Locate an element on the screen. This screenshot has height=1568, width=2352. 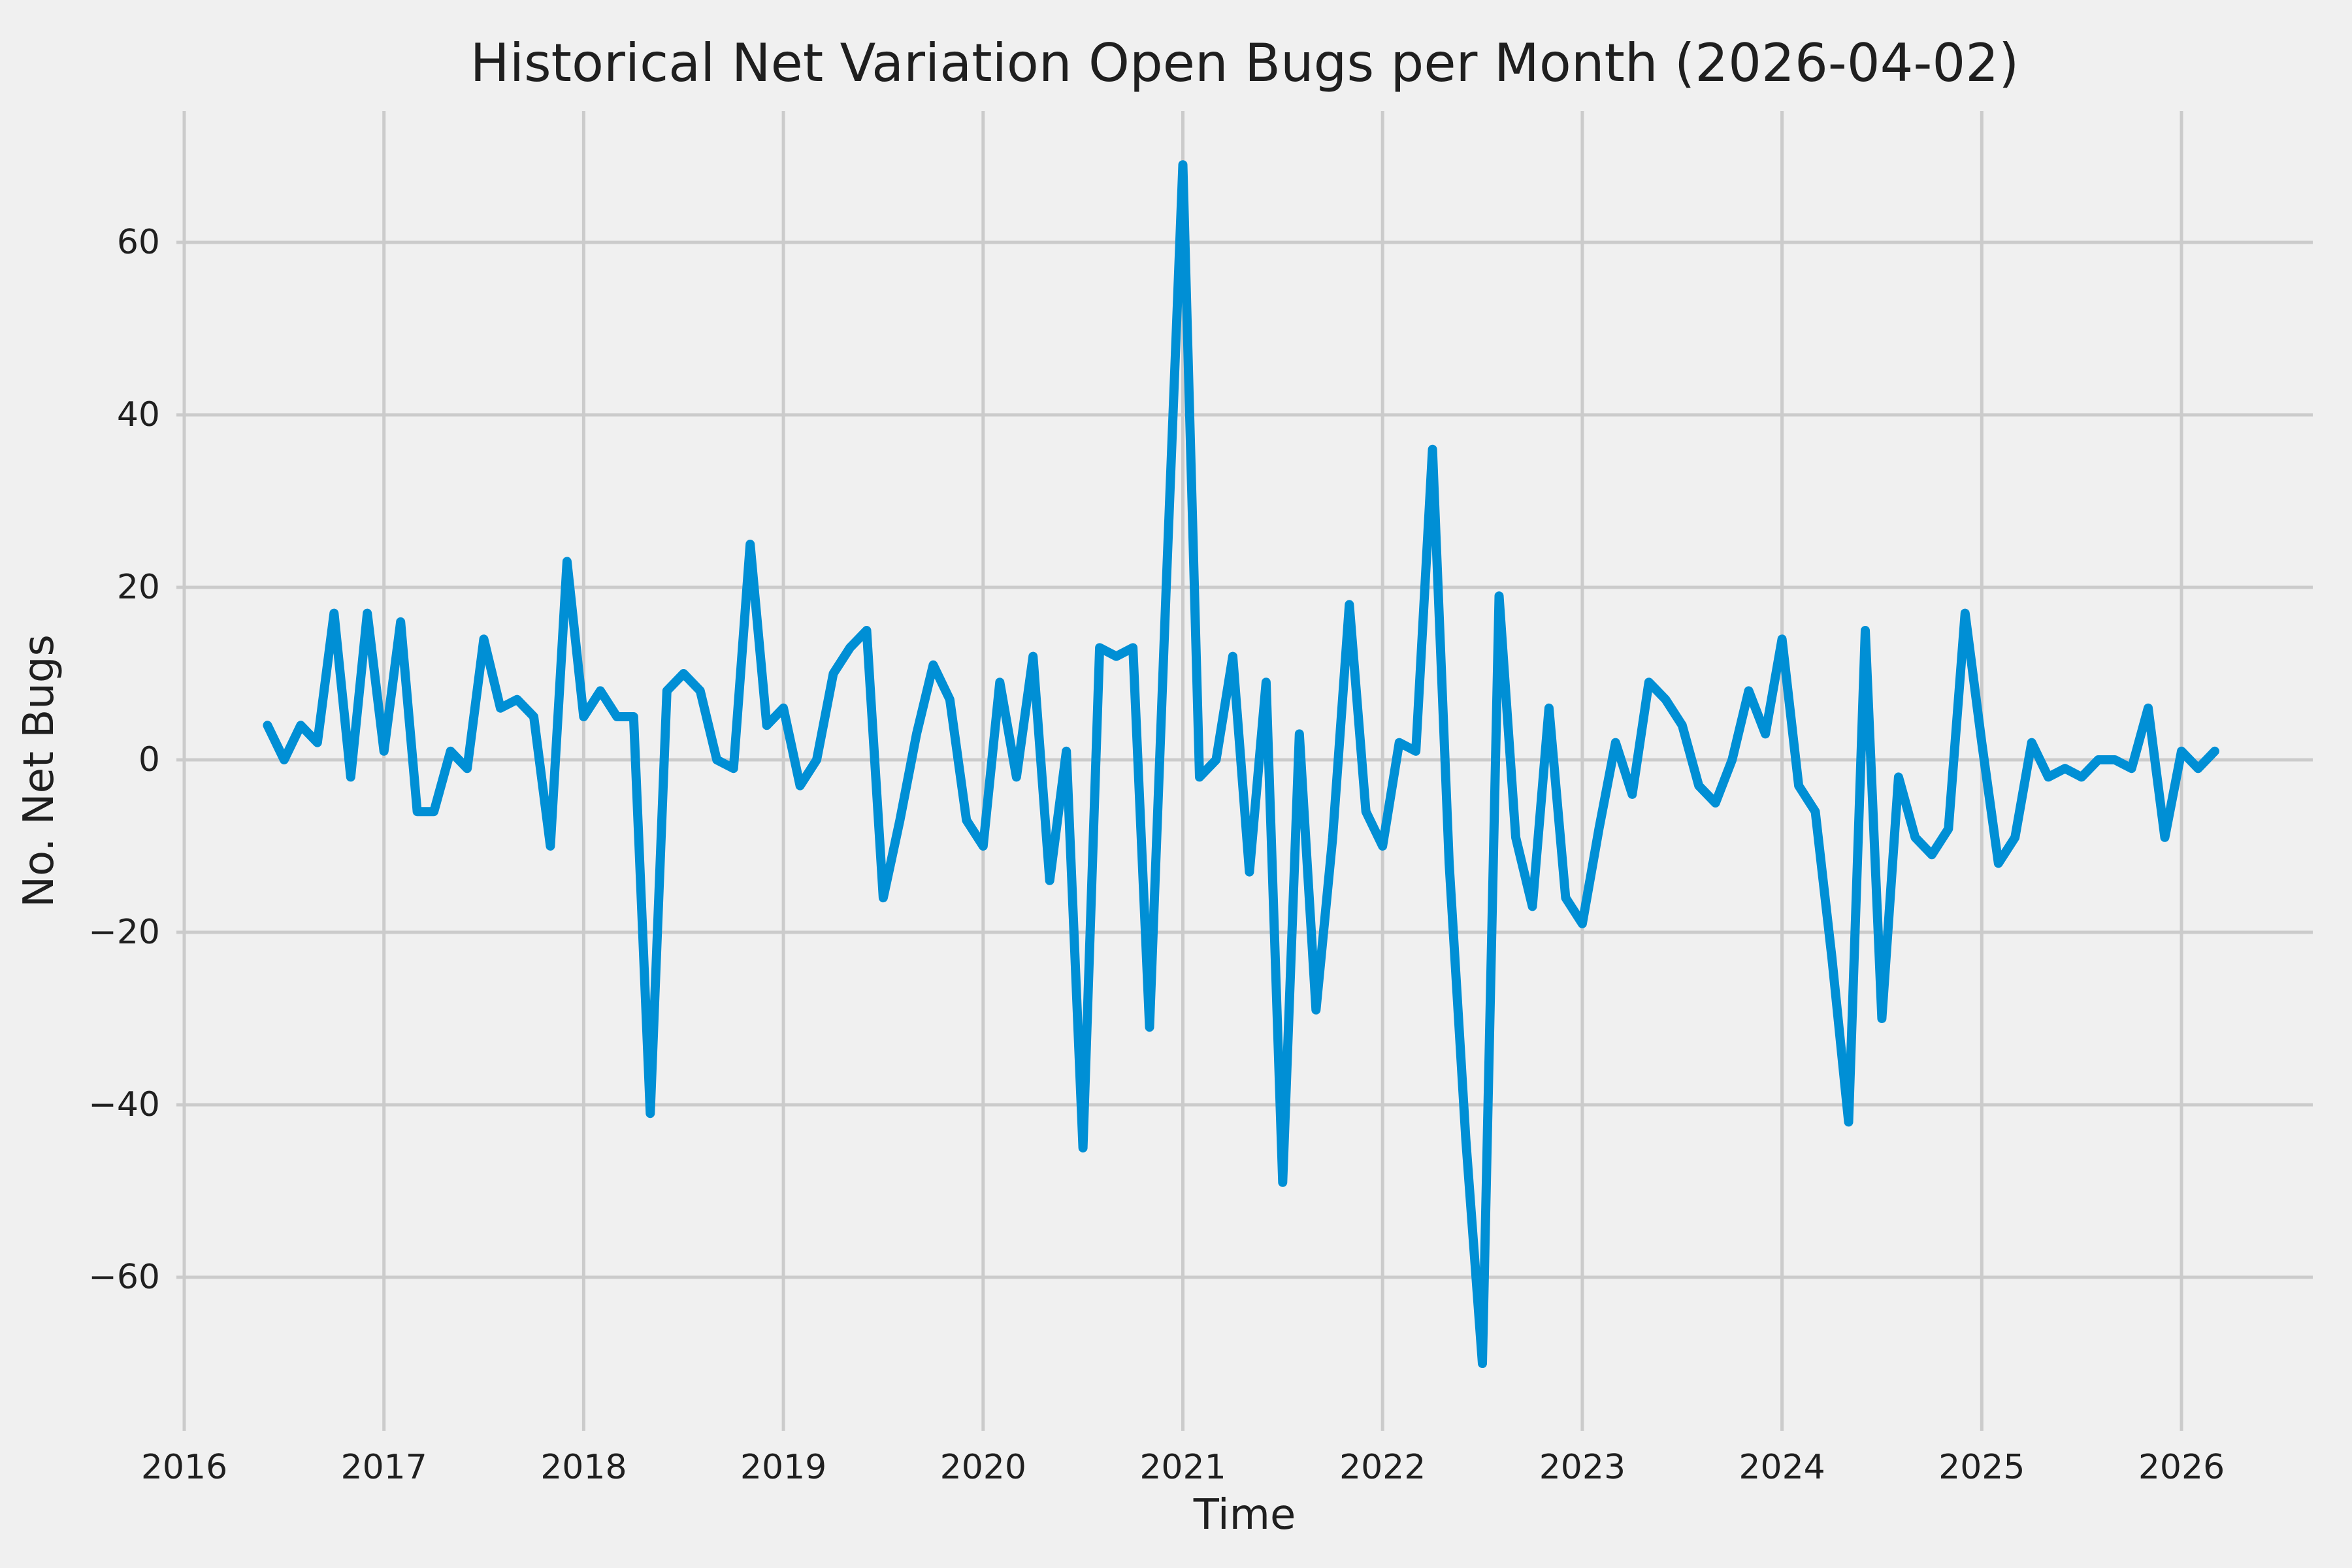
y-tick-label: −20 is located at coordinates (124, 932).